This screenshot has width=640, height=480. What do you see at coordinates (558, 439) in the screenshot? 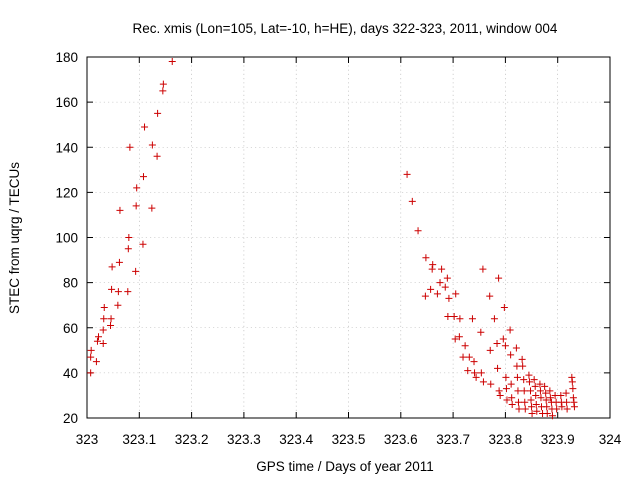
I see `x-tick-label: 323.9` at bounding box center [558, 439].